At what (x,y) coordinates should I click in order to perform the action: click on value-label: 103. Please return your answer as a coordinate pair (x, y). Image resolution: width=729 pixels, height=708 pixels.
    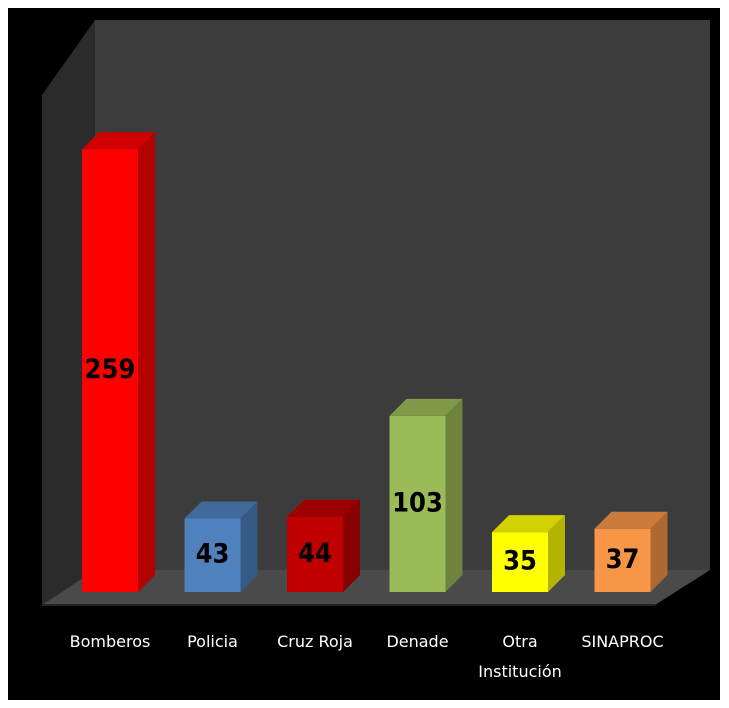
    Looking at the image, I should click on (417, 502).